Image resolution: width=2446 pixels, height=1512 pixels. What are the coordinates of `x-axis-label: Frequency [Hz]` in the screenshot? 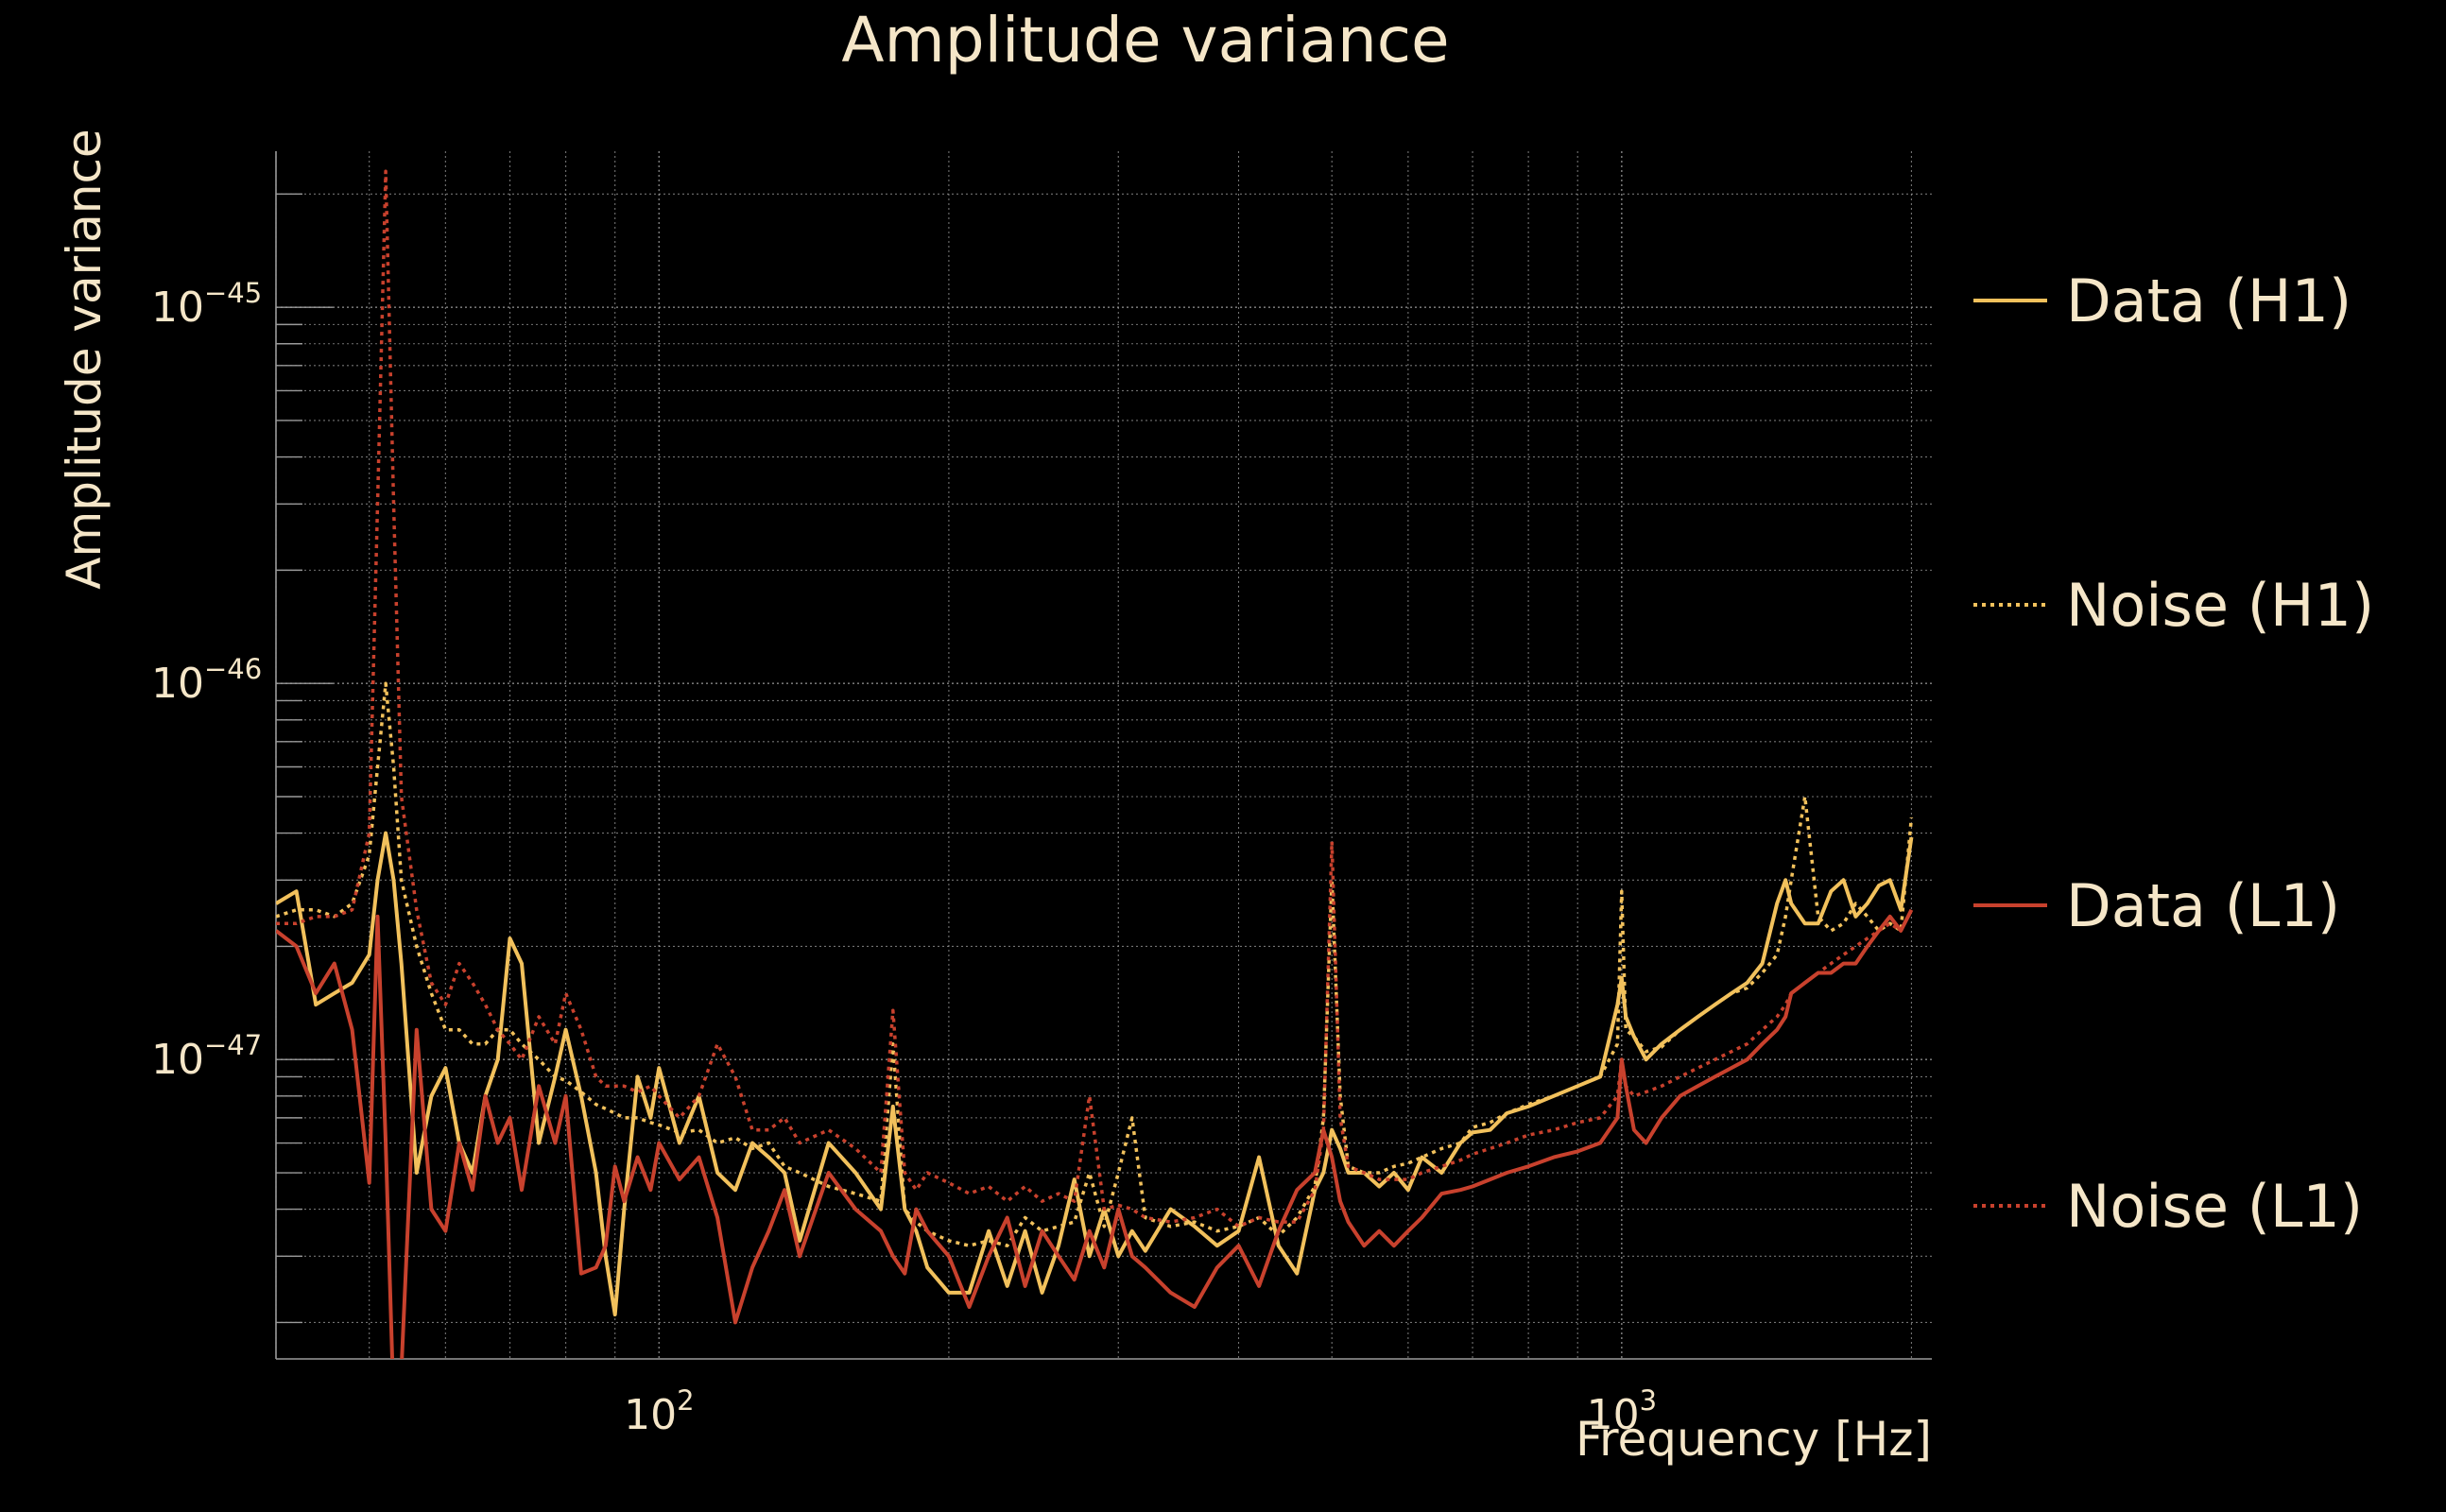 It's located at (1754, 1439).